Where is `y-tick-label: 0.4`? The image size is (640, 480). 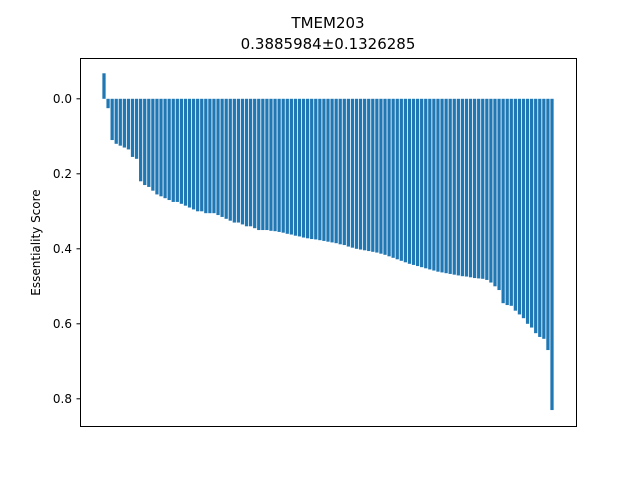
y-tick-label: 0.4 is located at coordinates (62, 249).